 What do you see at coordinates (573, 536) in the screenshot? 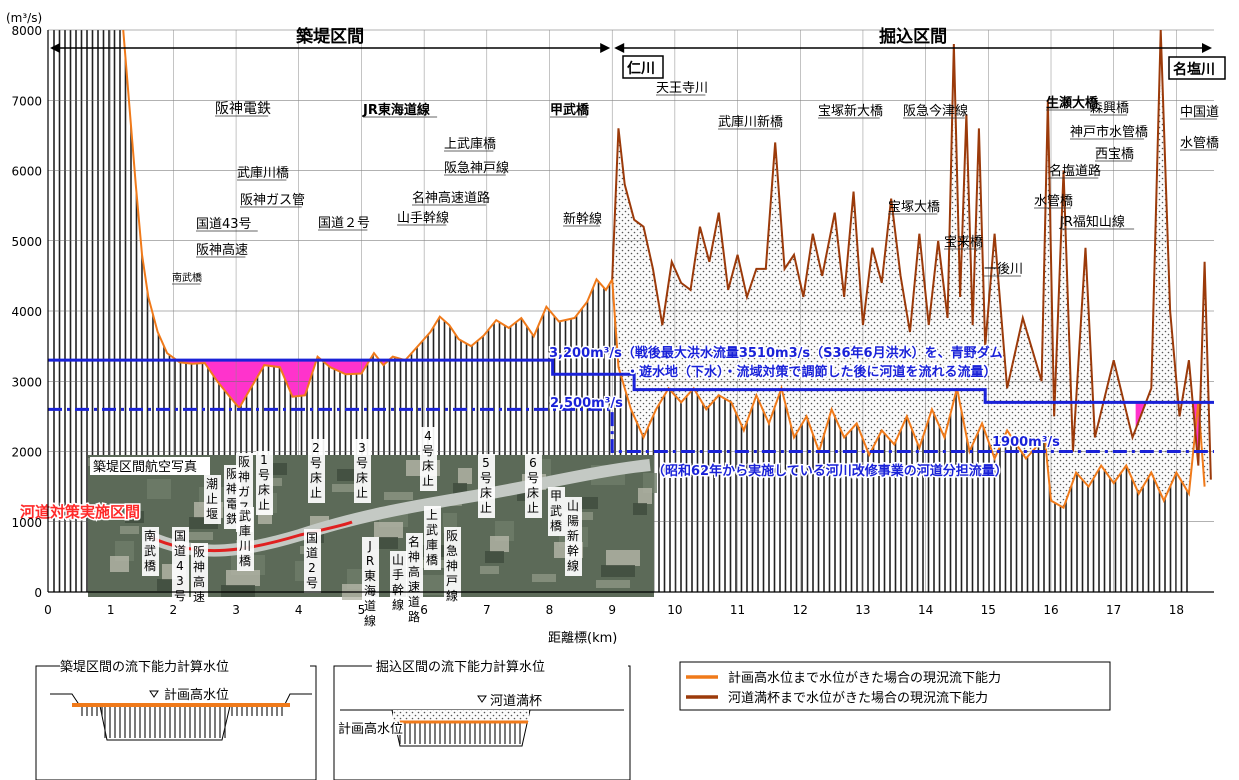
I see `photo-vertical-label: 山陽新幹線` at bounding box center [573, 536].